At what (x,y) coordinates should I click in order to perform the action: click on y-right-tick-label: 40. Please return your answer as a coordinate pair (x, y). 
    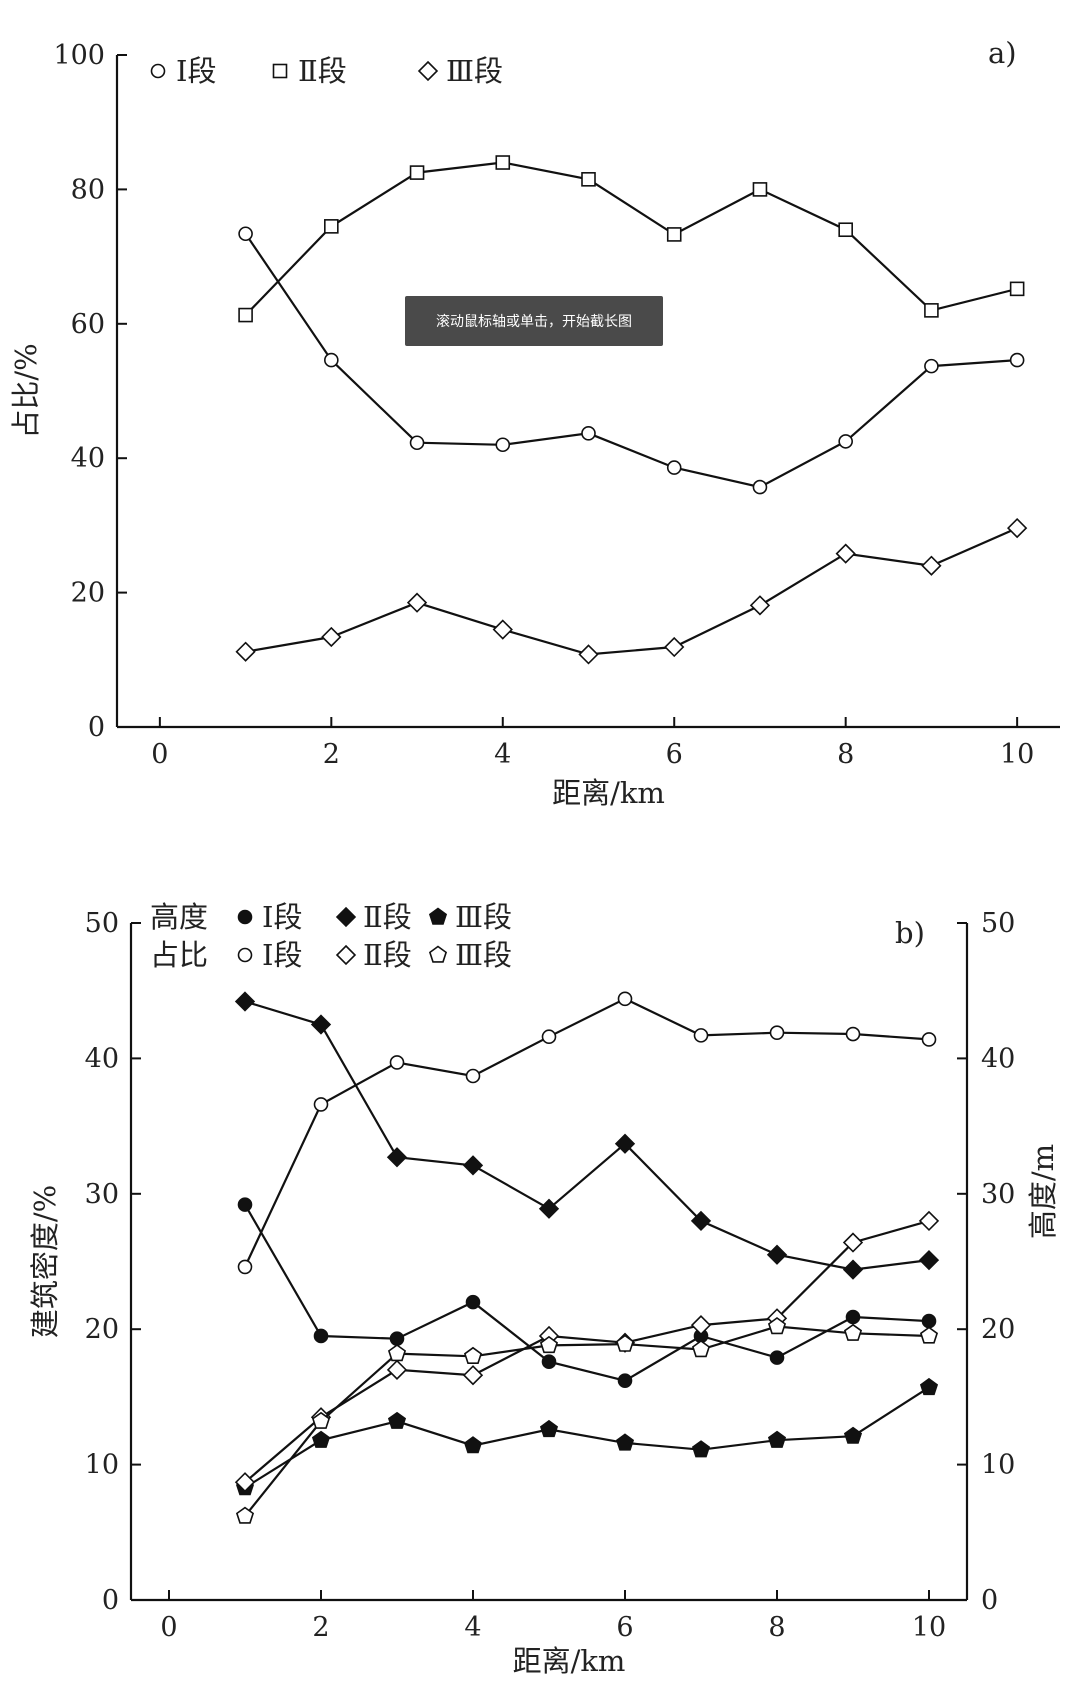
    Looking at the image, I should click on (998, 1058).